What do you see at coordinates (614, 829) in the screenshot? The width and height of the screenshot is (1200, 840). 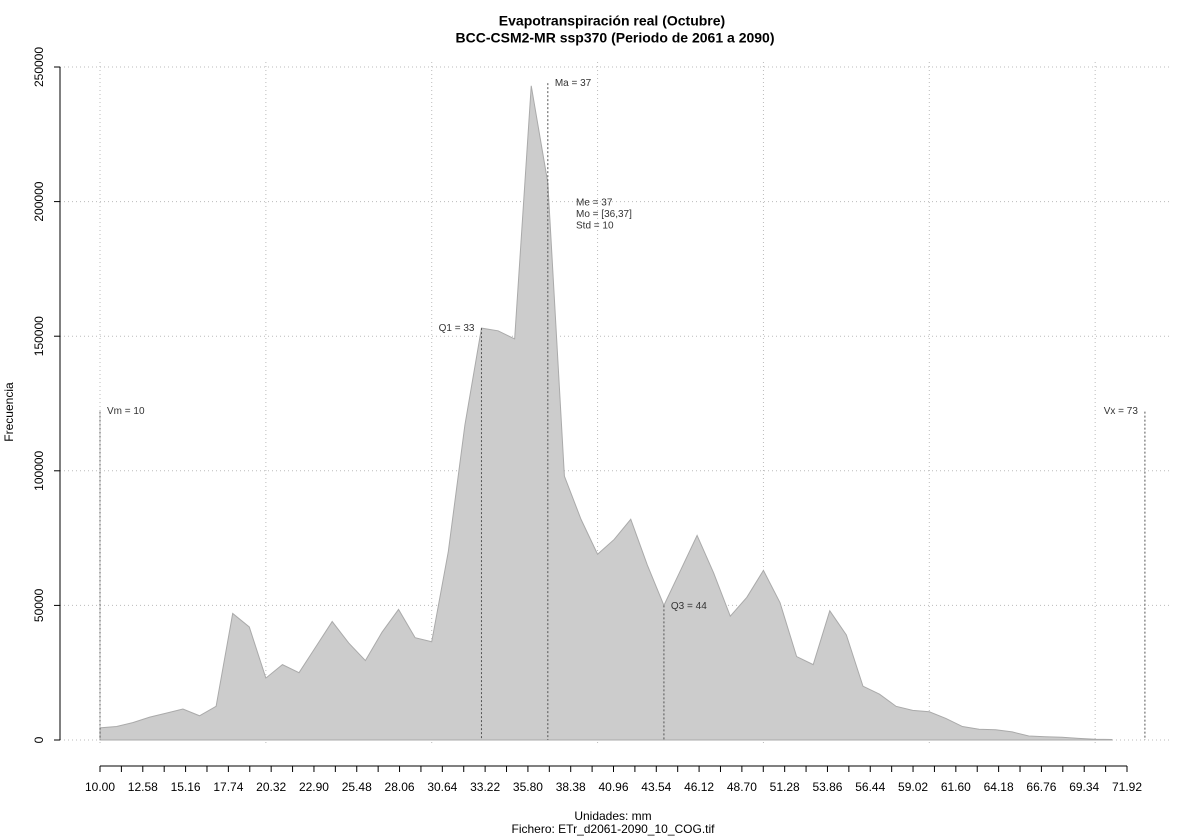 I see `footnote: Fichero: ETr_d2061-2090_10_COG.tif` at bounding box center [614, 829].